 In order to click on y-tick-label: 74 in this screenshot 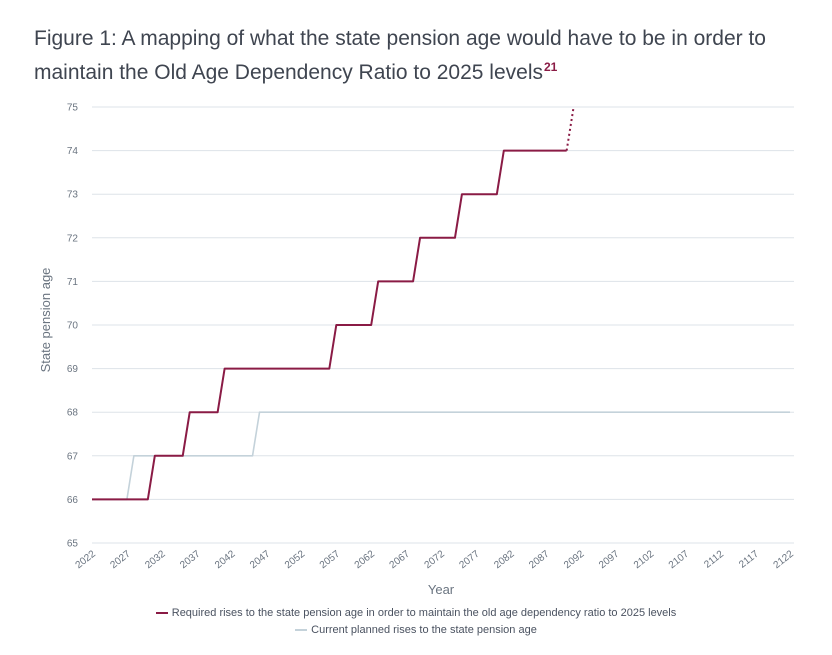, I will do `click(73, 151)`.